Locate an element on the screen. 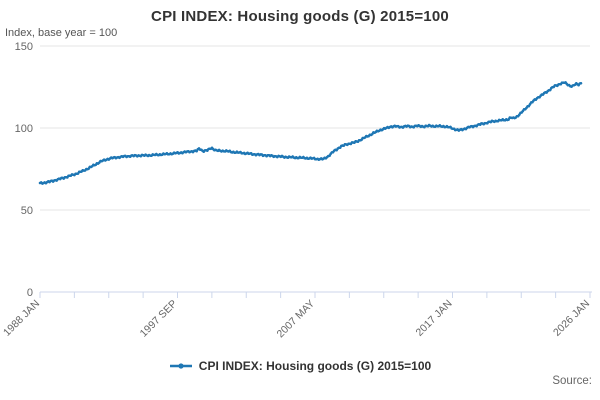 The height and width of the screenshot is (400, 600). legend-line-dot-icon is located at coordinates (180, 366).